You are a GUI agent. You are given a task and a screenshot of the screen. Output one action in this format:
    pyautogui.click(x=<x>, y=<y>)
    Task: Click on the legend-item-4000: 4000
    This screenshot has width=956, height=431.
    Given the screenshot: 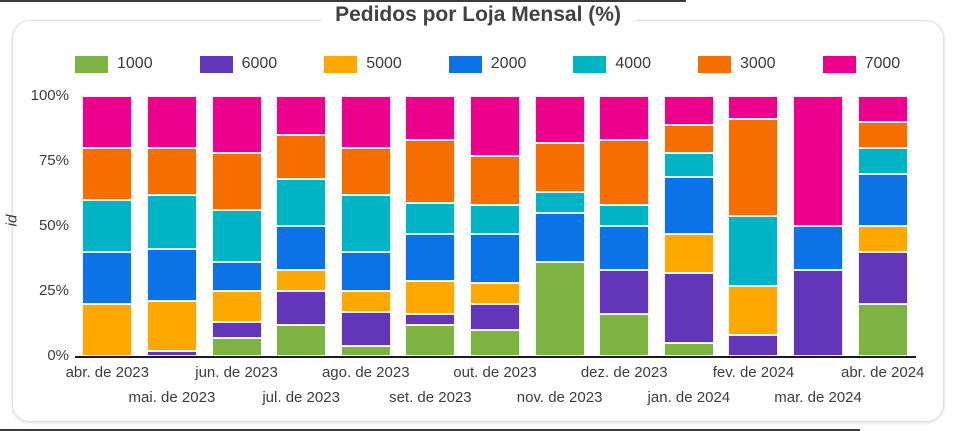 What is the action you would take?
    pyautogui.click(x=612, y=64)
    